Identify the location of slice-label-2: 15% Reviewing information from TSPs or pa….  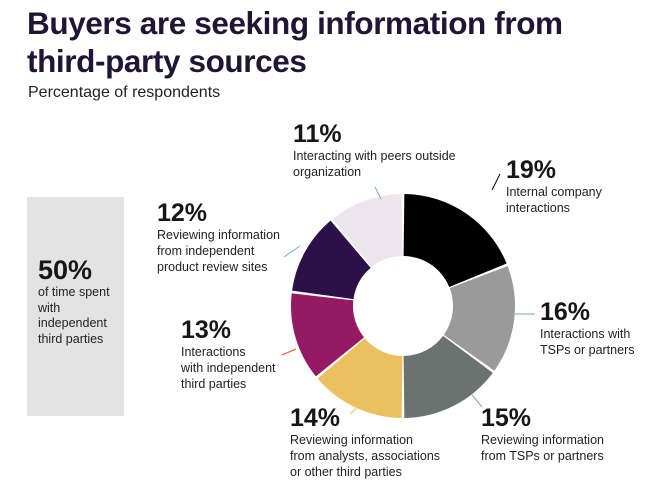
(542, 434).